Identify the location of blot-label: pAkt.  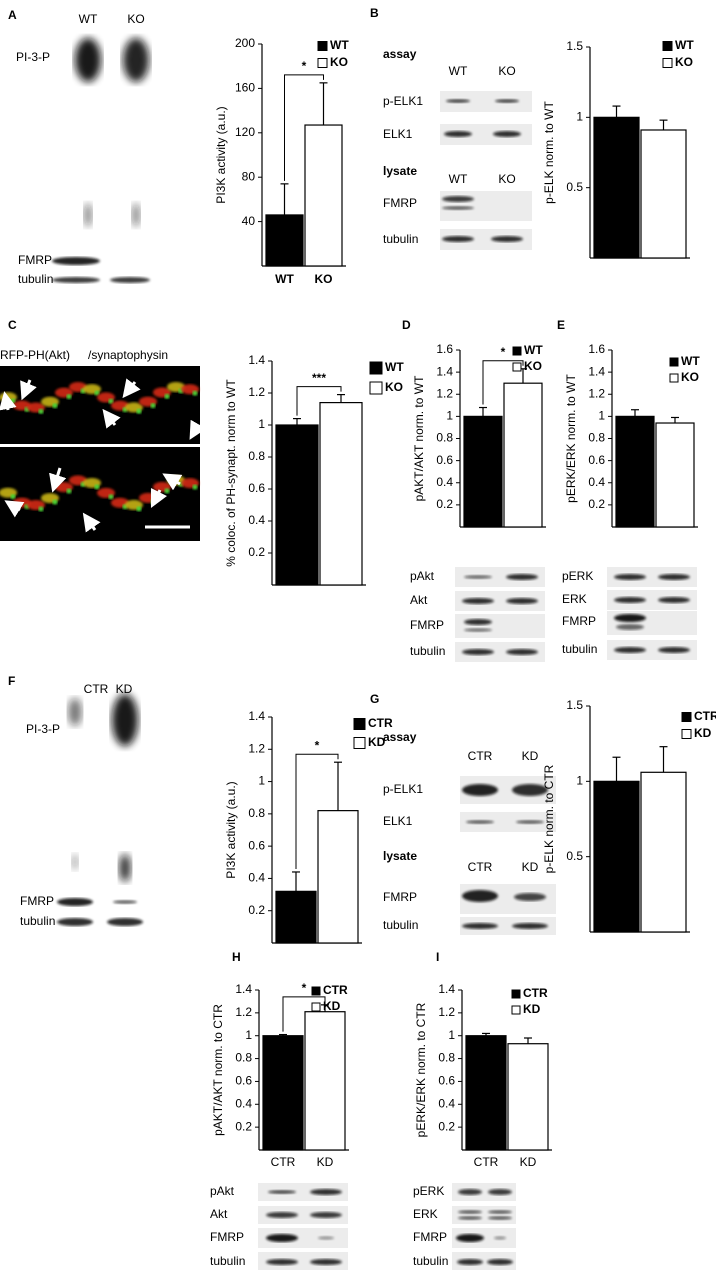
(422, 576).